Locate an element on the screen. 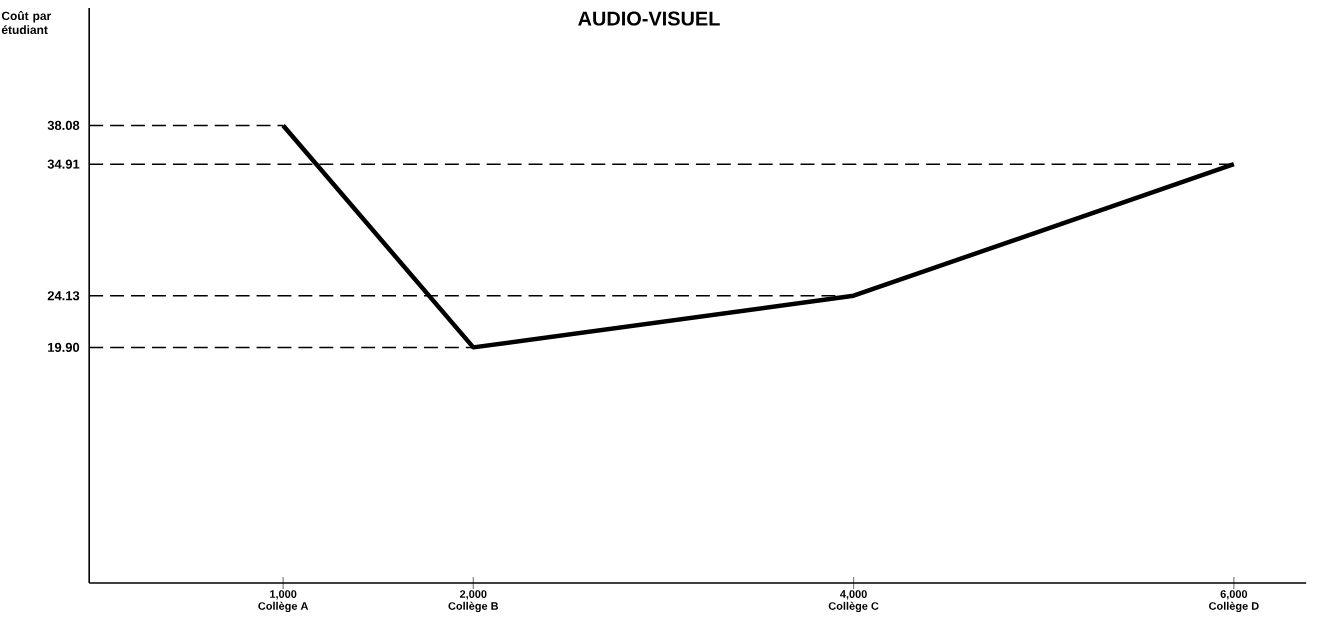  x-tick-label: 4,000 is located at coordinates (853, 595).